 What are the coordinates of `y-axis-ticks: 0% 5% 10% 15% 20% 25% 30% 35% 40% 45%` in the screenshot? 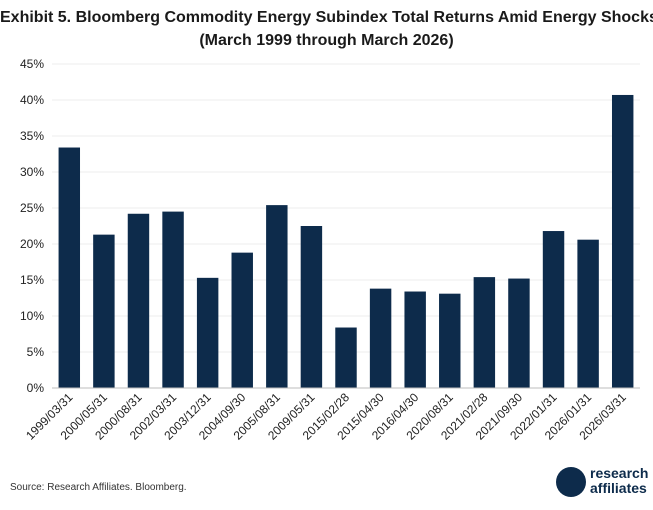 It's located at (32, 226).